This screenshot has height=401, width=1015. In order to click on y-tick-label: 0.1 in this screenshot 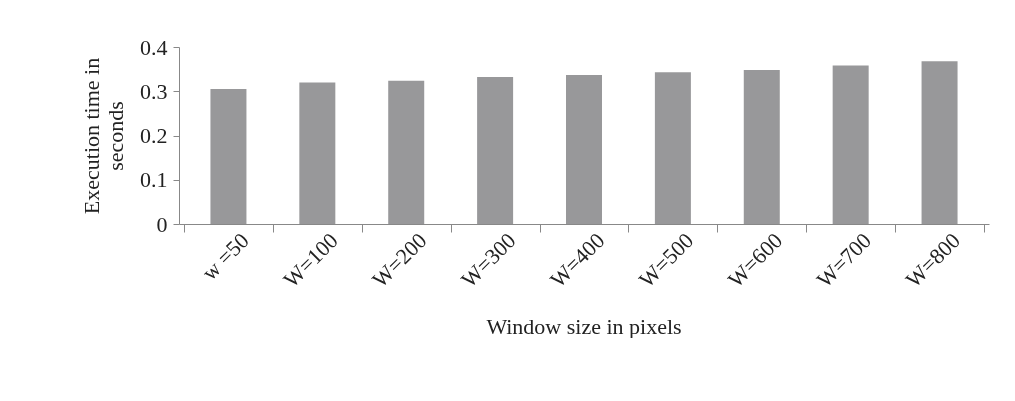, I will do `click(154, 180)`.